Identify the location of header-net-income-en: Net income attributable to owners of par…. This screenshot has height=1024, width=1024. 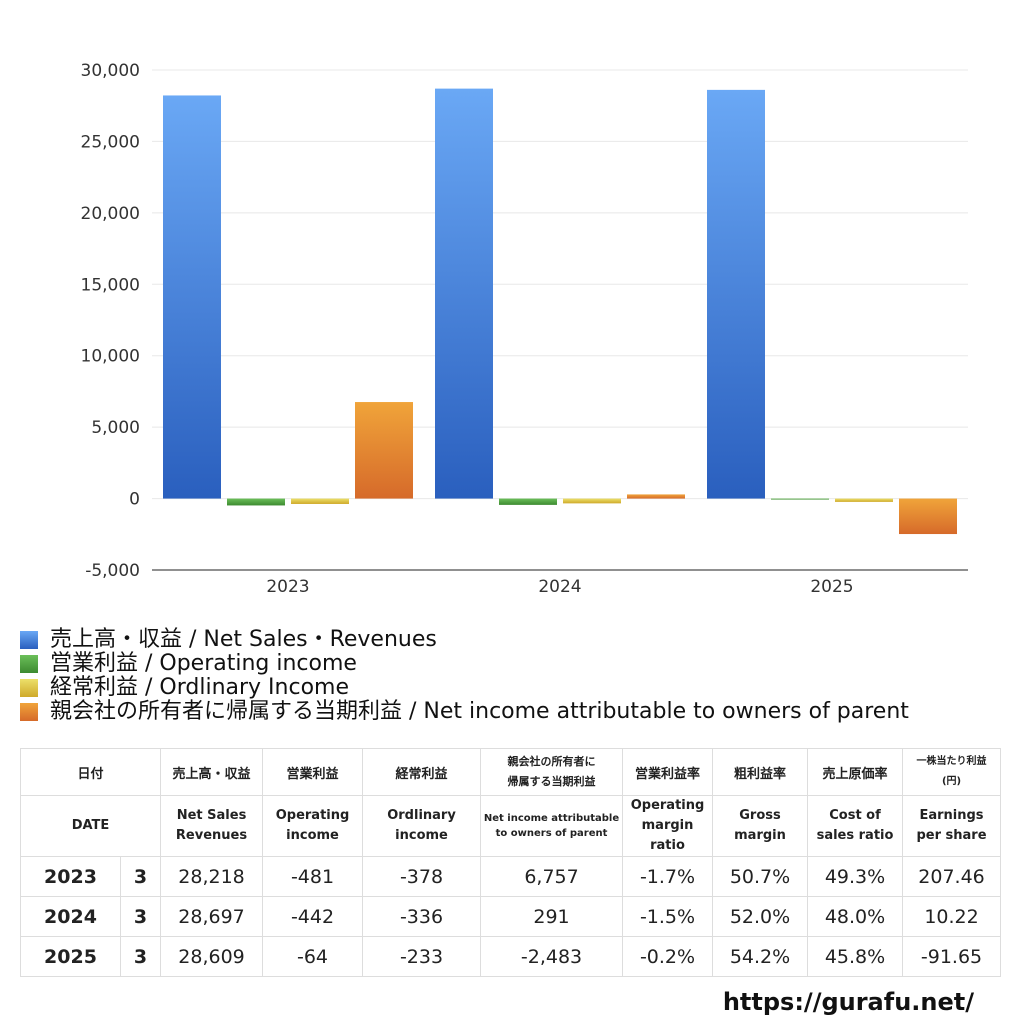
(552, 826).